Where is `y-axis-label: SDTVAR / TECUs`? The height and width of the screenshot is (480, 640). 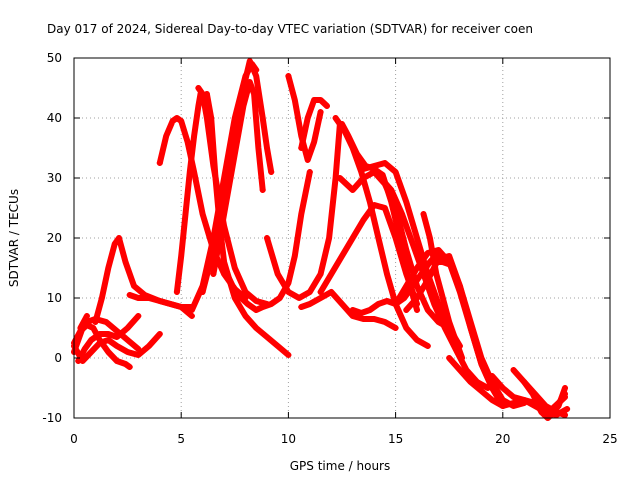
y-axis-label: SDTVAR / TECUs is located at coordinates (14, 238).